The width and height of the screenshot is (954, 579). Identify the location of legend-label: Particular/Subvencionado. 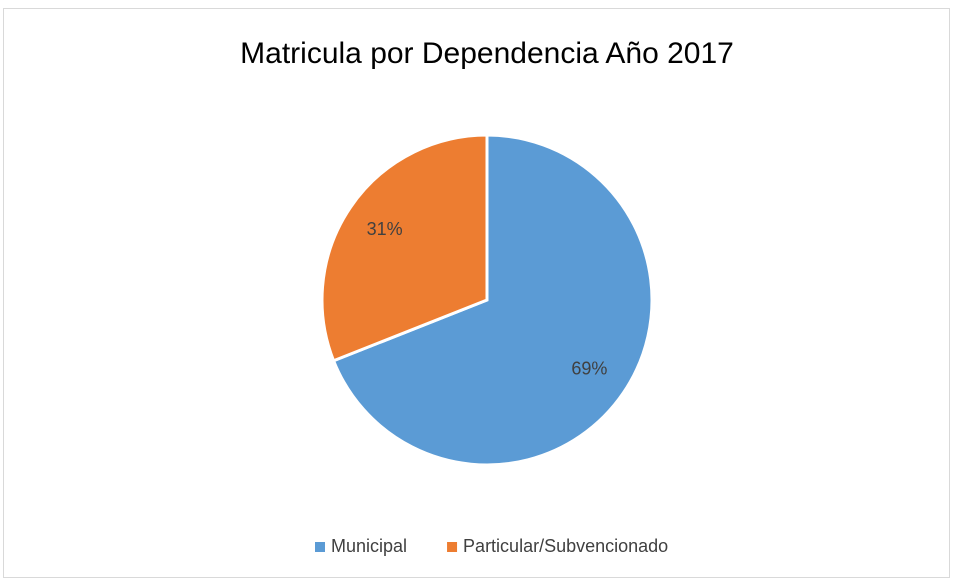
(565, 546).